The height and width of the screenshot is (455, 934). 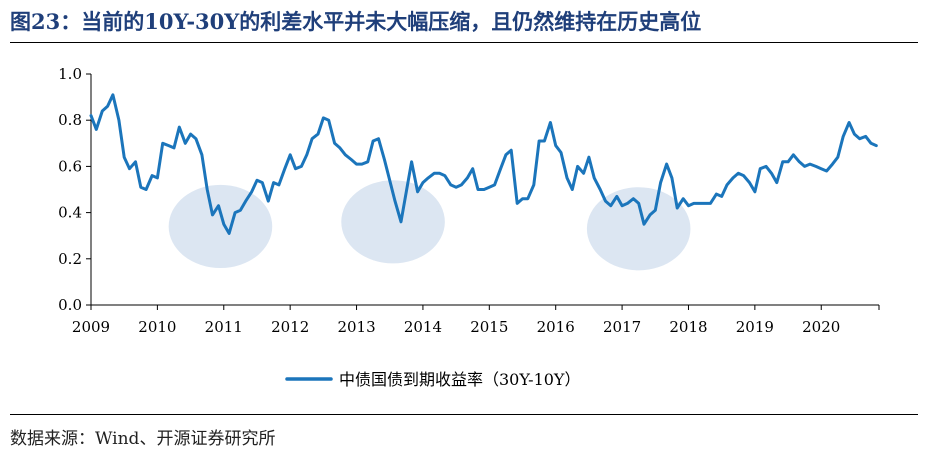 What do you see at coordinates (70, 305) in the screenshot?
I see `y-tick-label: 0.0` at bounding box center [70, 305].